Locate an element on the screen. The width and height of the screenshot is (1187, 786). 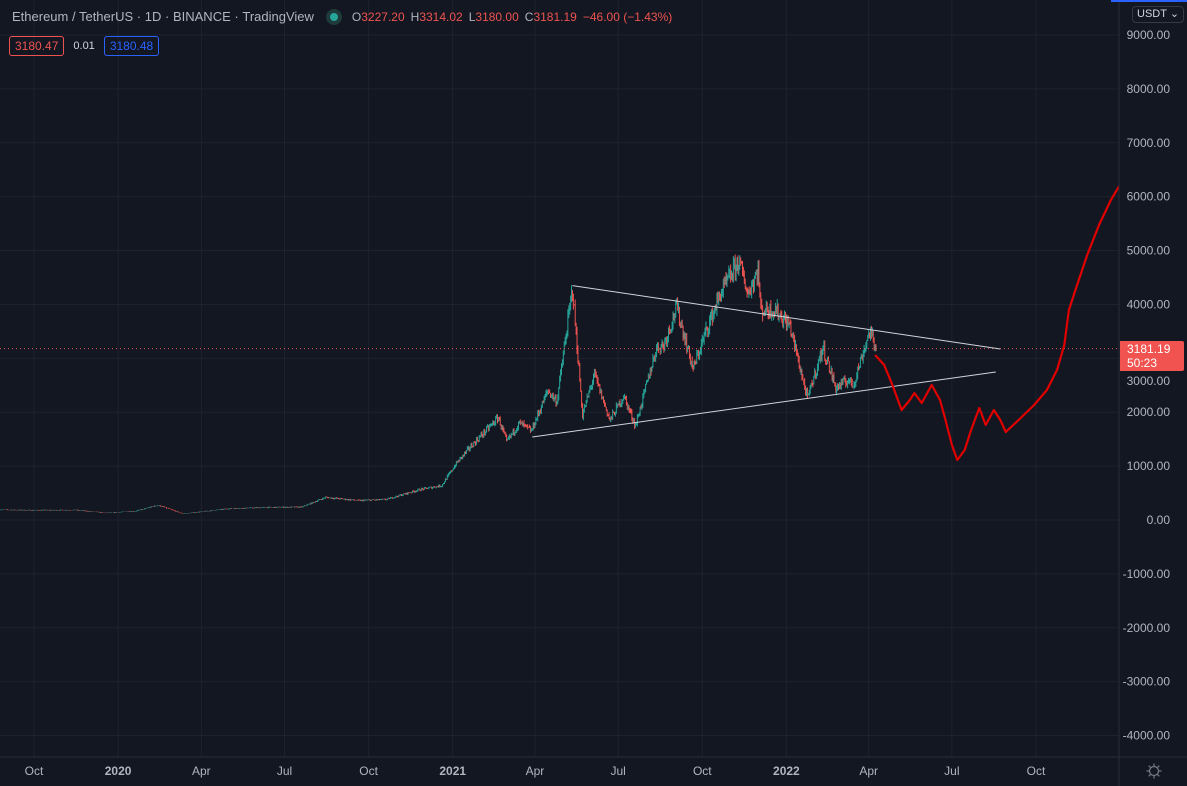
quote-buttons: 3180.47 0.01 3180.48 is located at coordinates (84, 46).